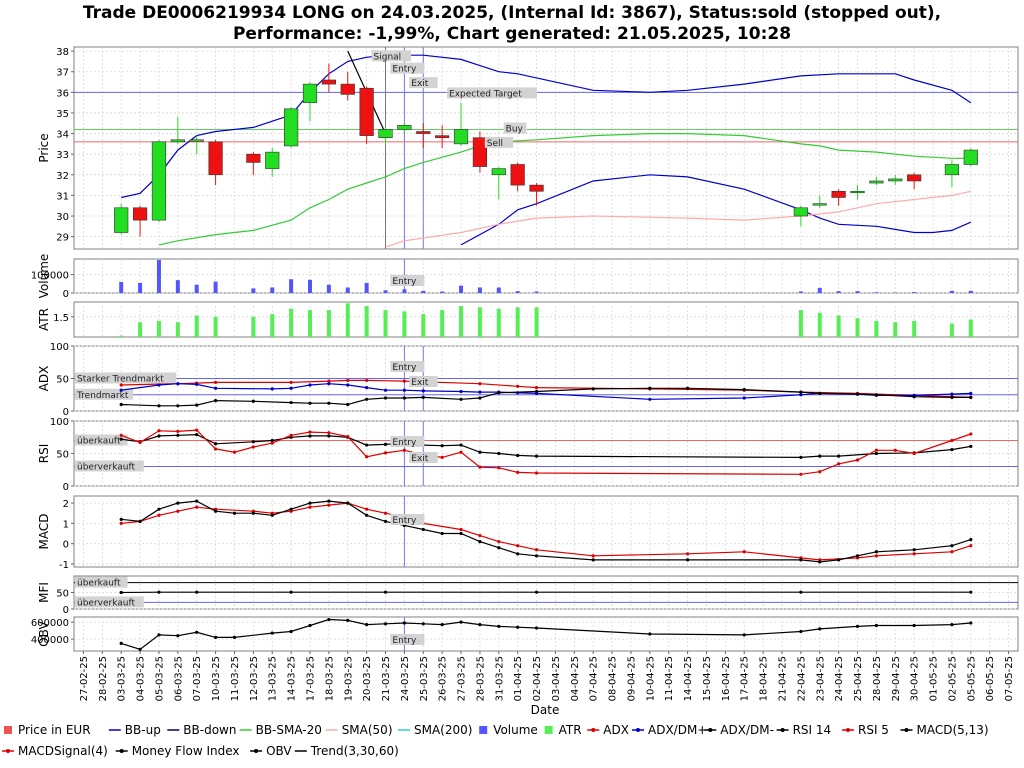 The width and height of the screenshot is (1024, 768). Describe the element at coordinates (109, 466) in the screenshot. I see `rsi-ref-line-1-label-bg` at that location.